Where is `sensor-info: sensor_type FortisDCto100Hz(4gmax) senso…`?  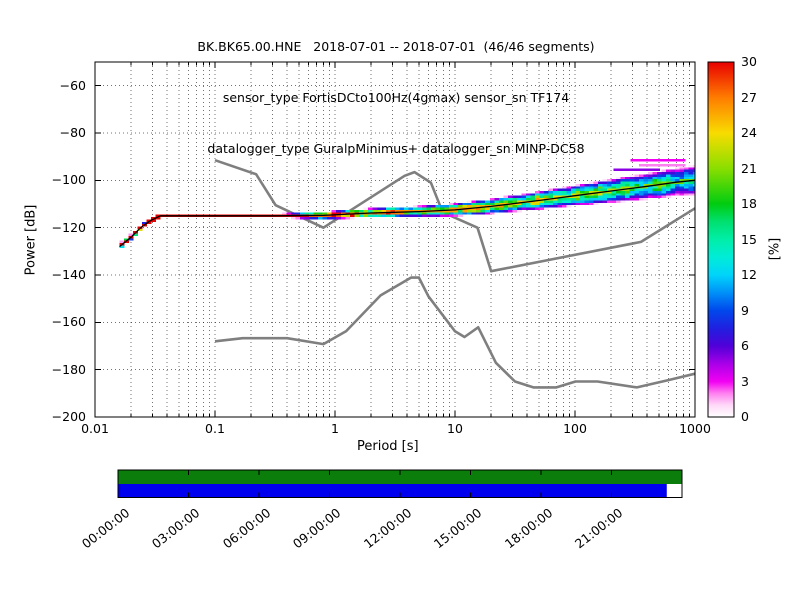
sensor-info: sensor_type FortisDCto100Hz(4gmax) senso… is located at coordinates (396, 97).